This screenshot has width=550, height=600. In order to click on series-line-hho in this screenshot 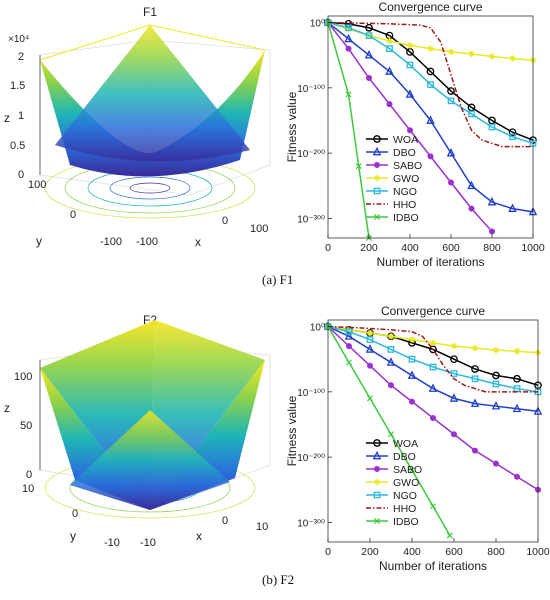, I will do `click(432, 359)`.